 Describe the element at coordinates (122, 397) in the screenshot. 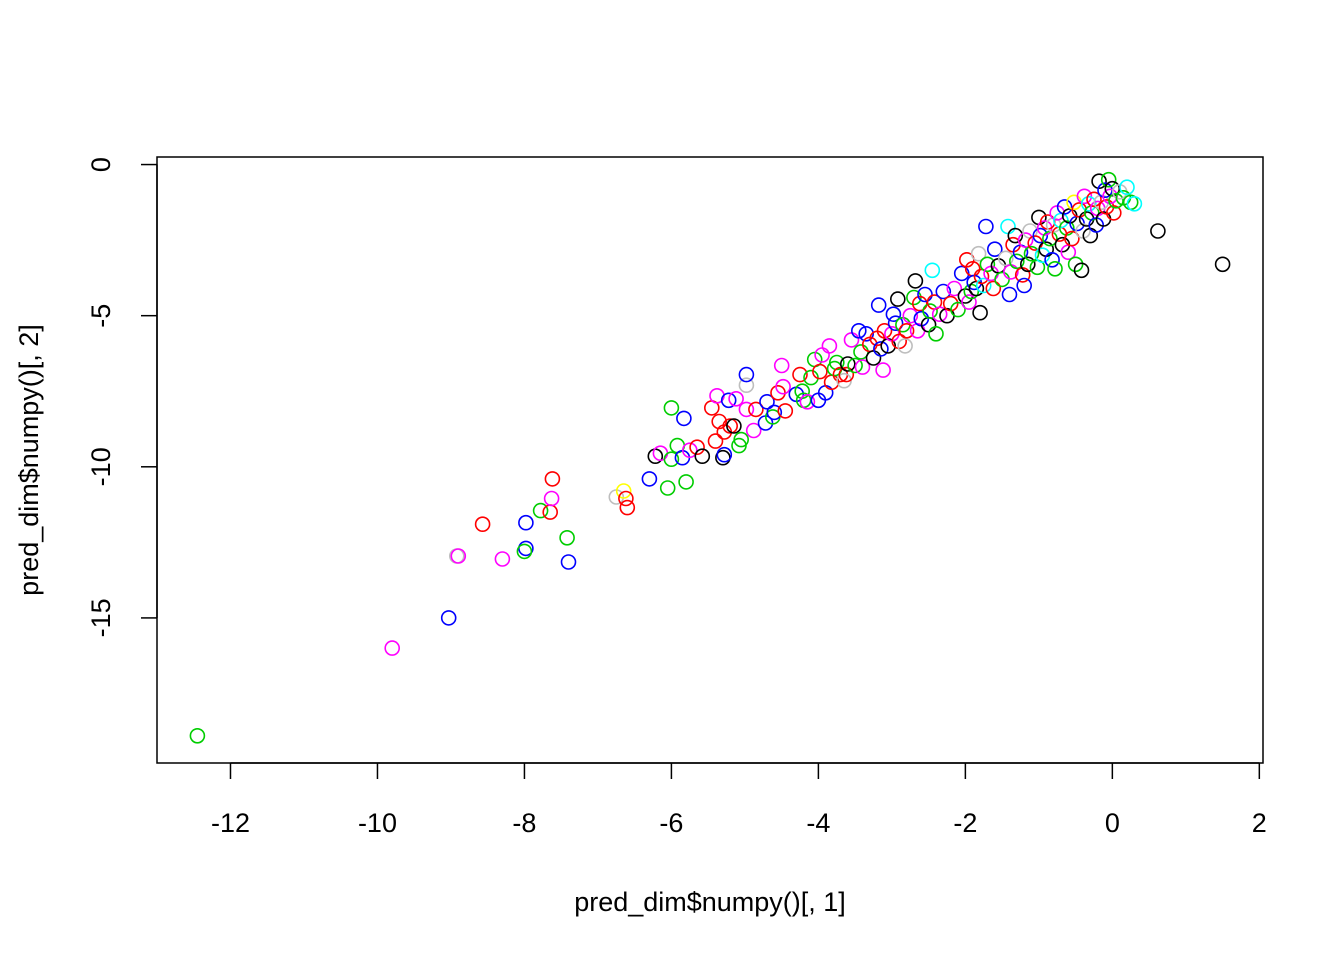

I see `y-axis: 0 -5 -10 -15` at that location.